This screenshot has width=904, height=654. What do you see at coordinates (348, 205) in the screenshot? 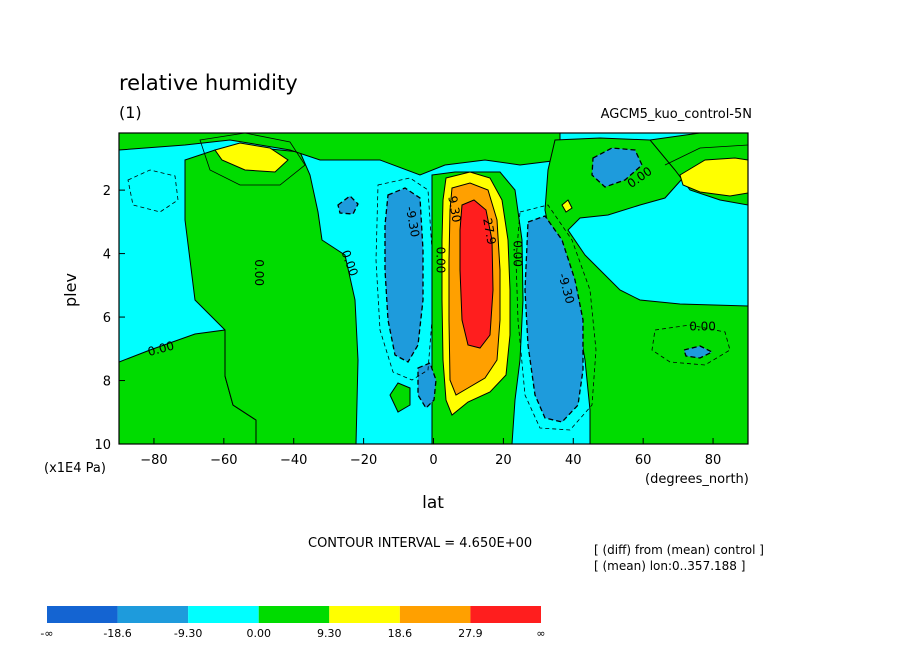
I see `contour-fill-dark-blue-d` at bounding box center [348, 205].